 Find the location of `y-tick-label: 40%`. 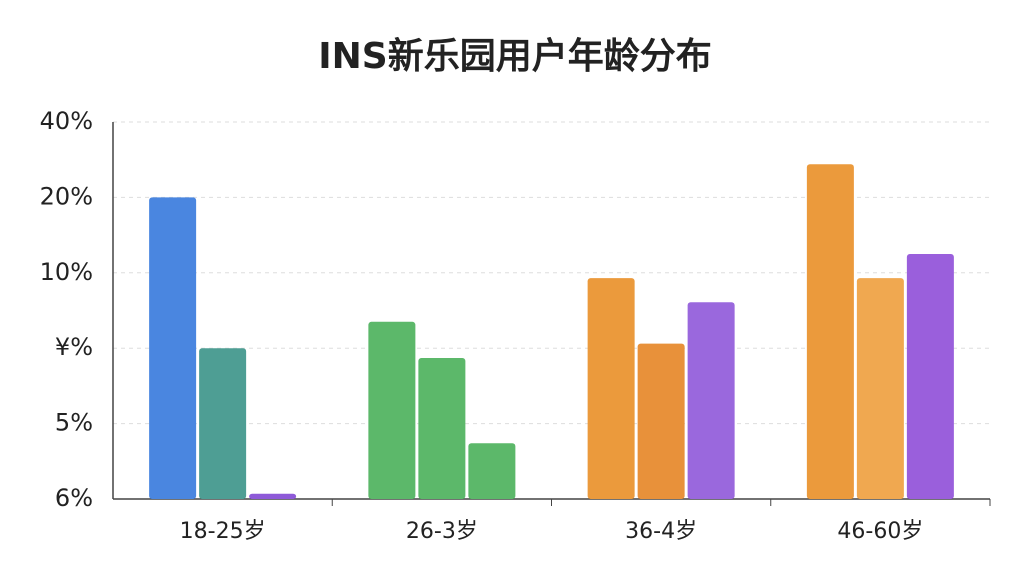

y-tick-label: 40% is located at coordinates (66, 121).